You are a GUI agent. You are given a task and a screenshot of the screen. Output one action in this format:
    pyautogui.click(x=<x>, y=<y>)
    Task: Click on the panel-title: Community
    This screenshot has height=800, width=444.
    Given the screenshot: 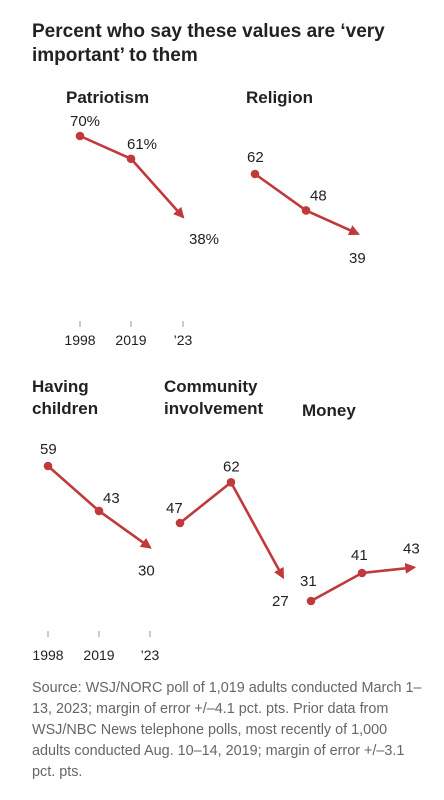 What is the action you would take?
    pyautogui.click(x=211, y=386)
    